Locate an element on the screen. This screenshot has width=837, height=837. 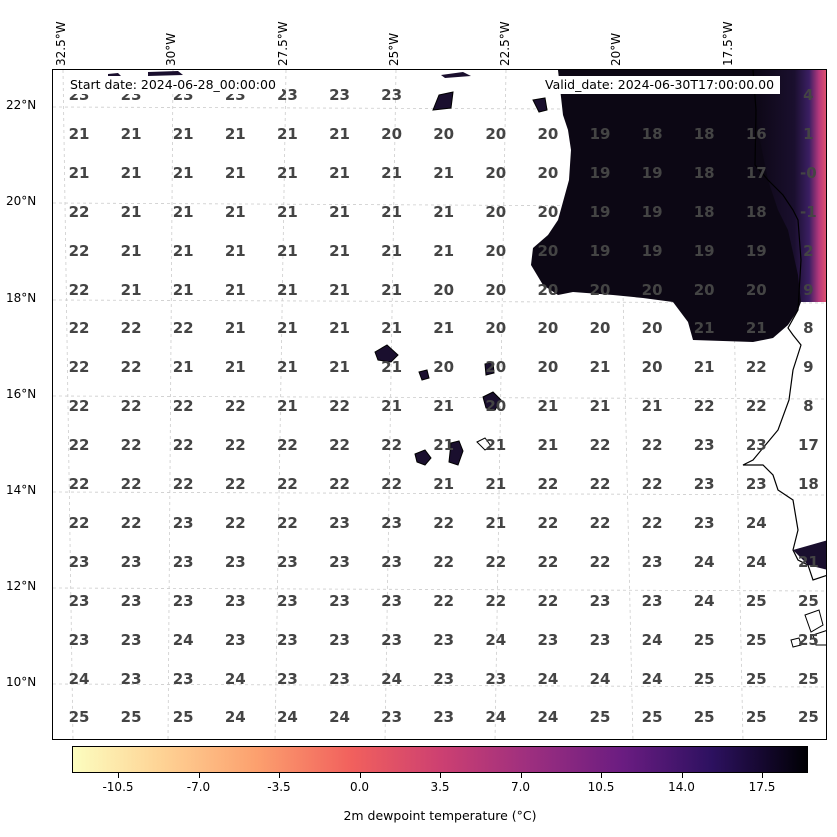
grid-value: 1 is located at coordinates (808, 133).